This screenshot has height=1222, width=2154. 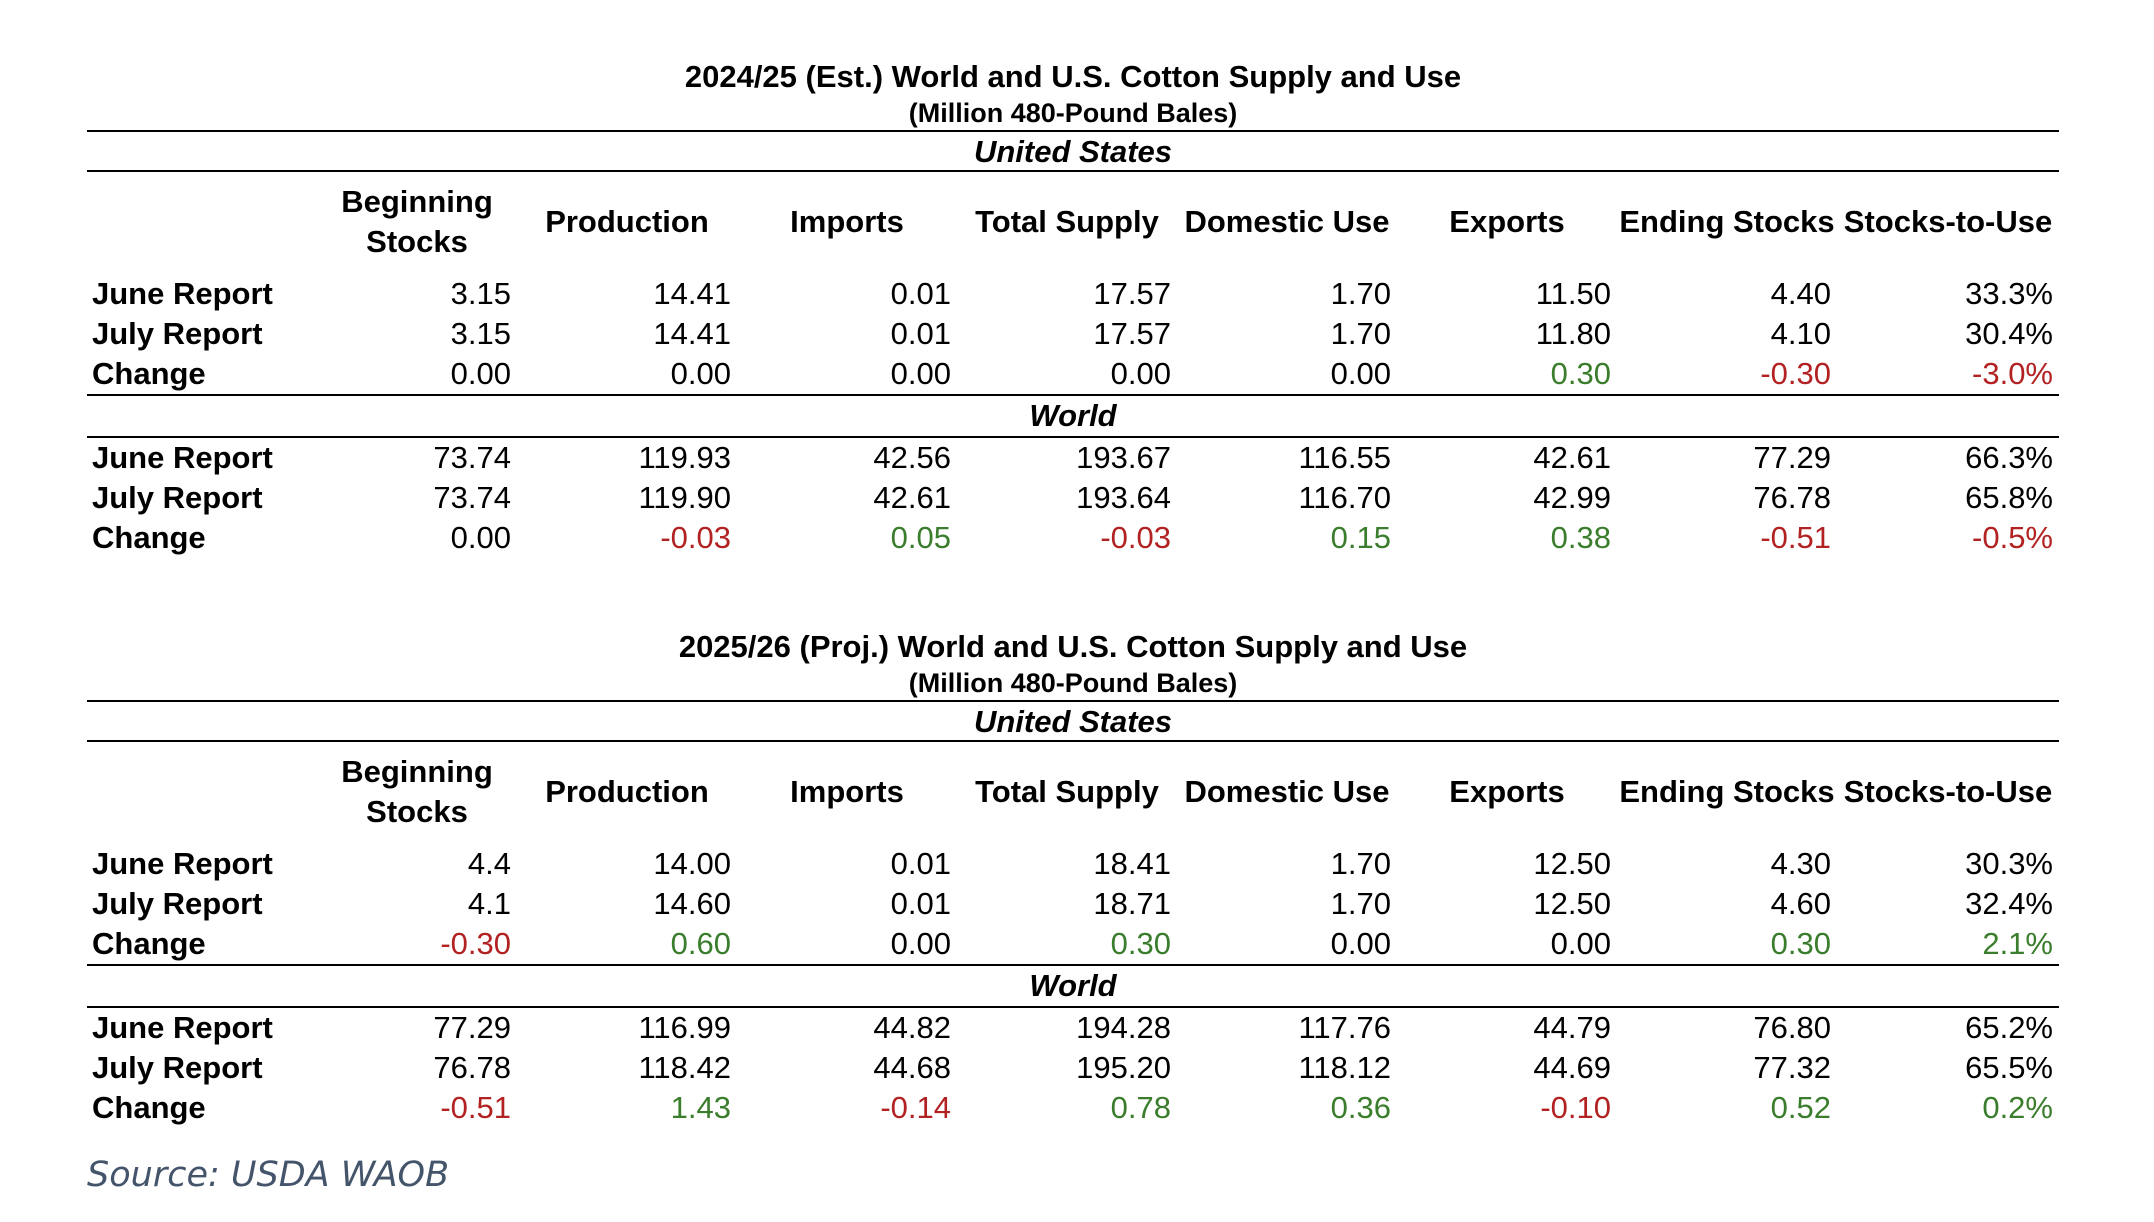 I want to click on table-cell: 194.28, so click(x=1123, y=1027).